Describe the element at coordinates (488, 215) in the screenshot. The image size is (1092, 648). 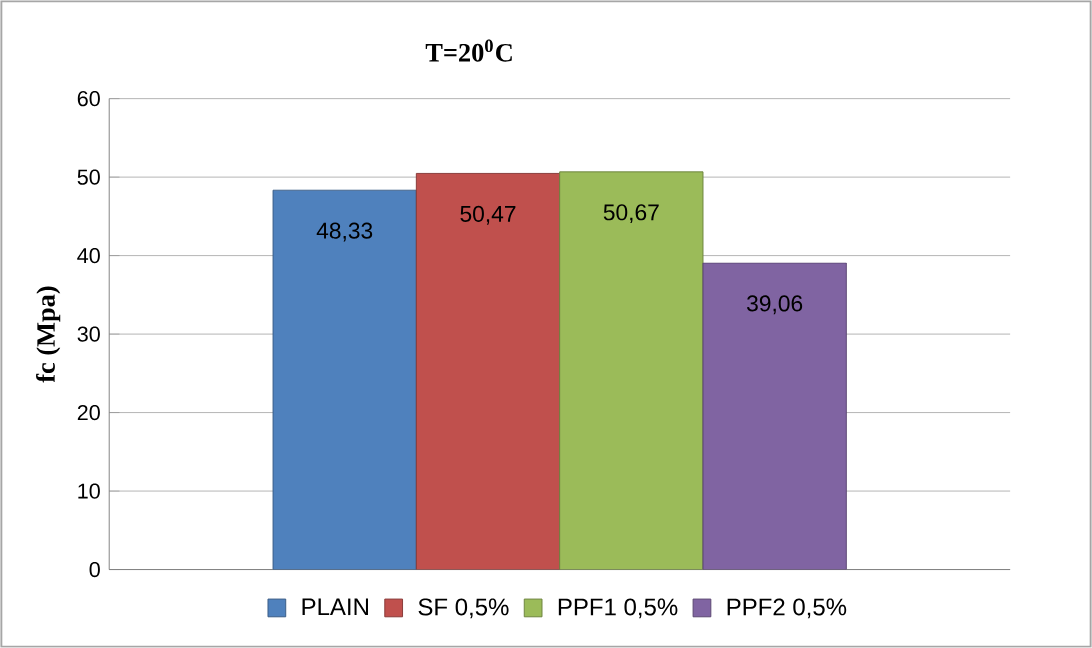
I see `data-label: 50,47` at that location.